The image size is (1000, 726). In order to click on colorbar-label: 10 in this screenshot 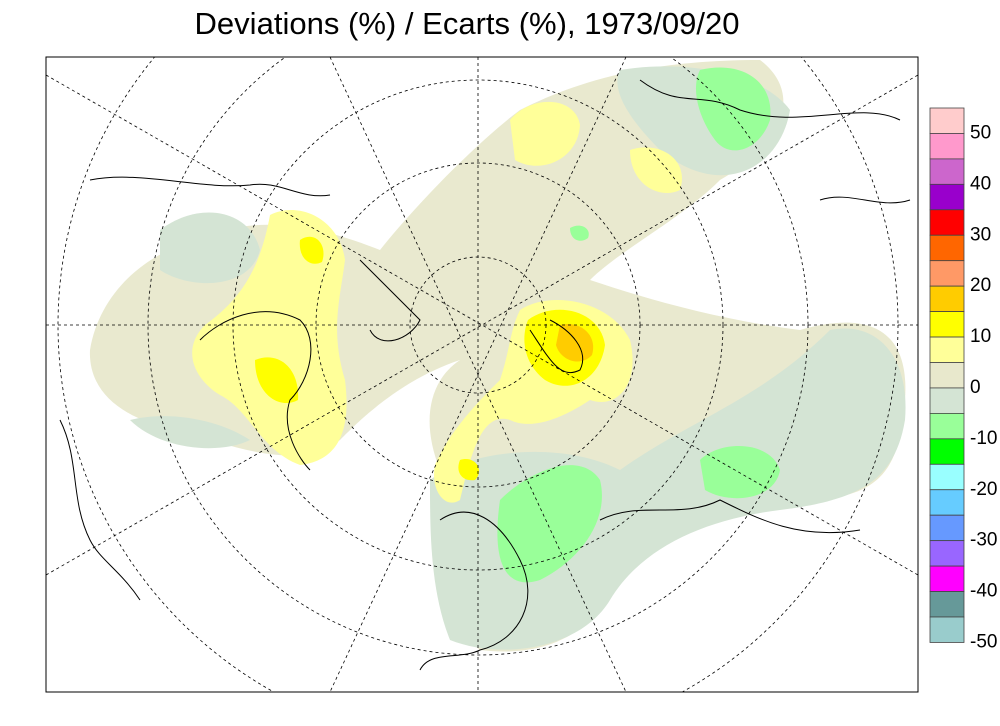, I will do `click(980, 336)`.